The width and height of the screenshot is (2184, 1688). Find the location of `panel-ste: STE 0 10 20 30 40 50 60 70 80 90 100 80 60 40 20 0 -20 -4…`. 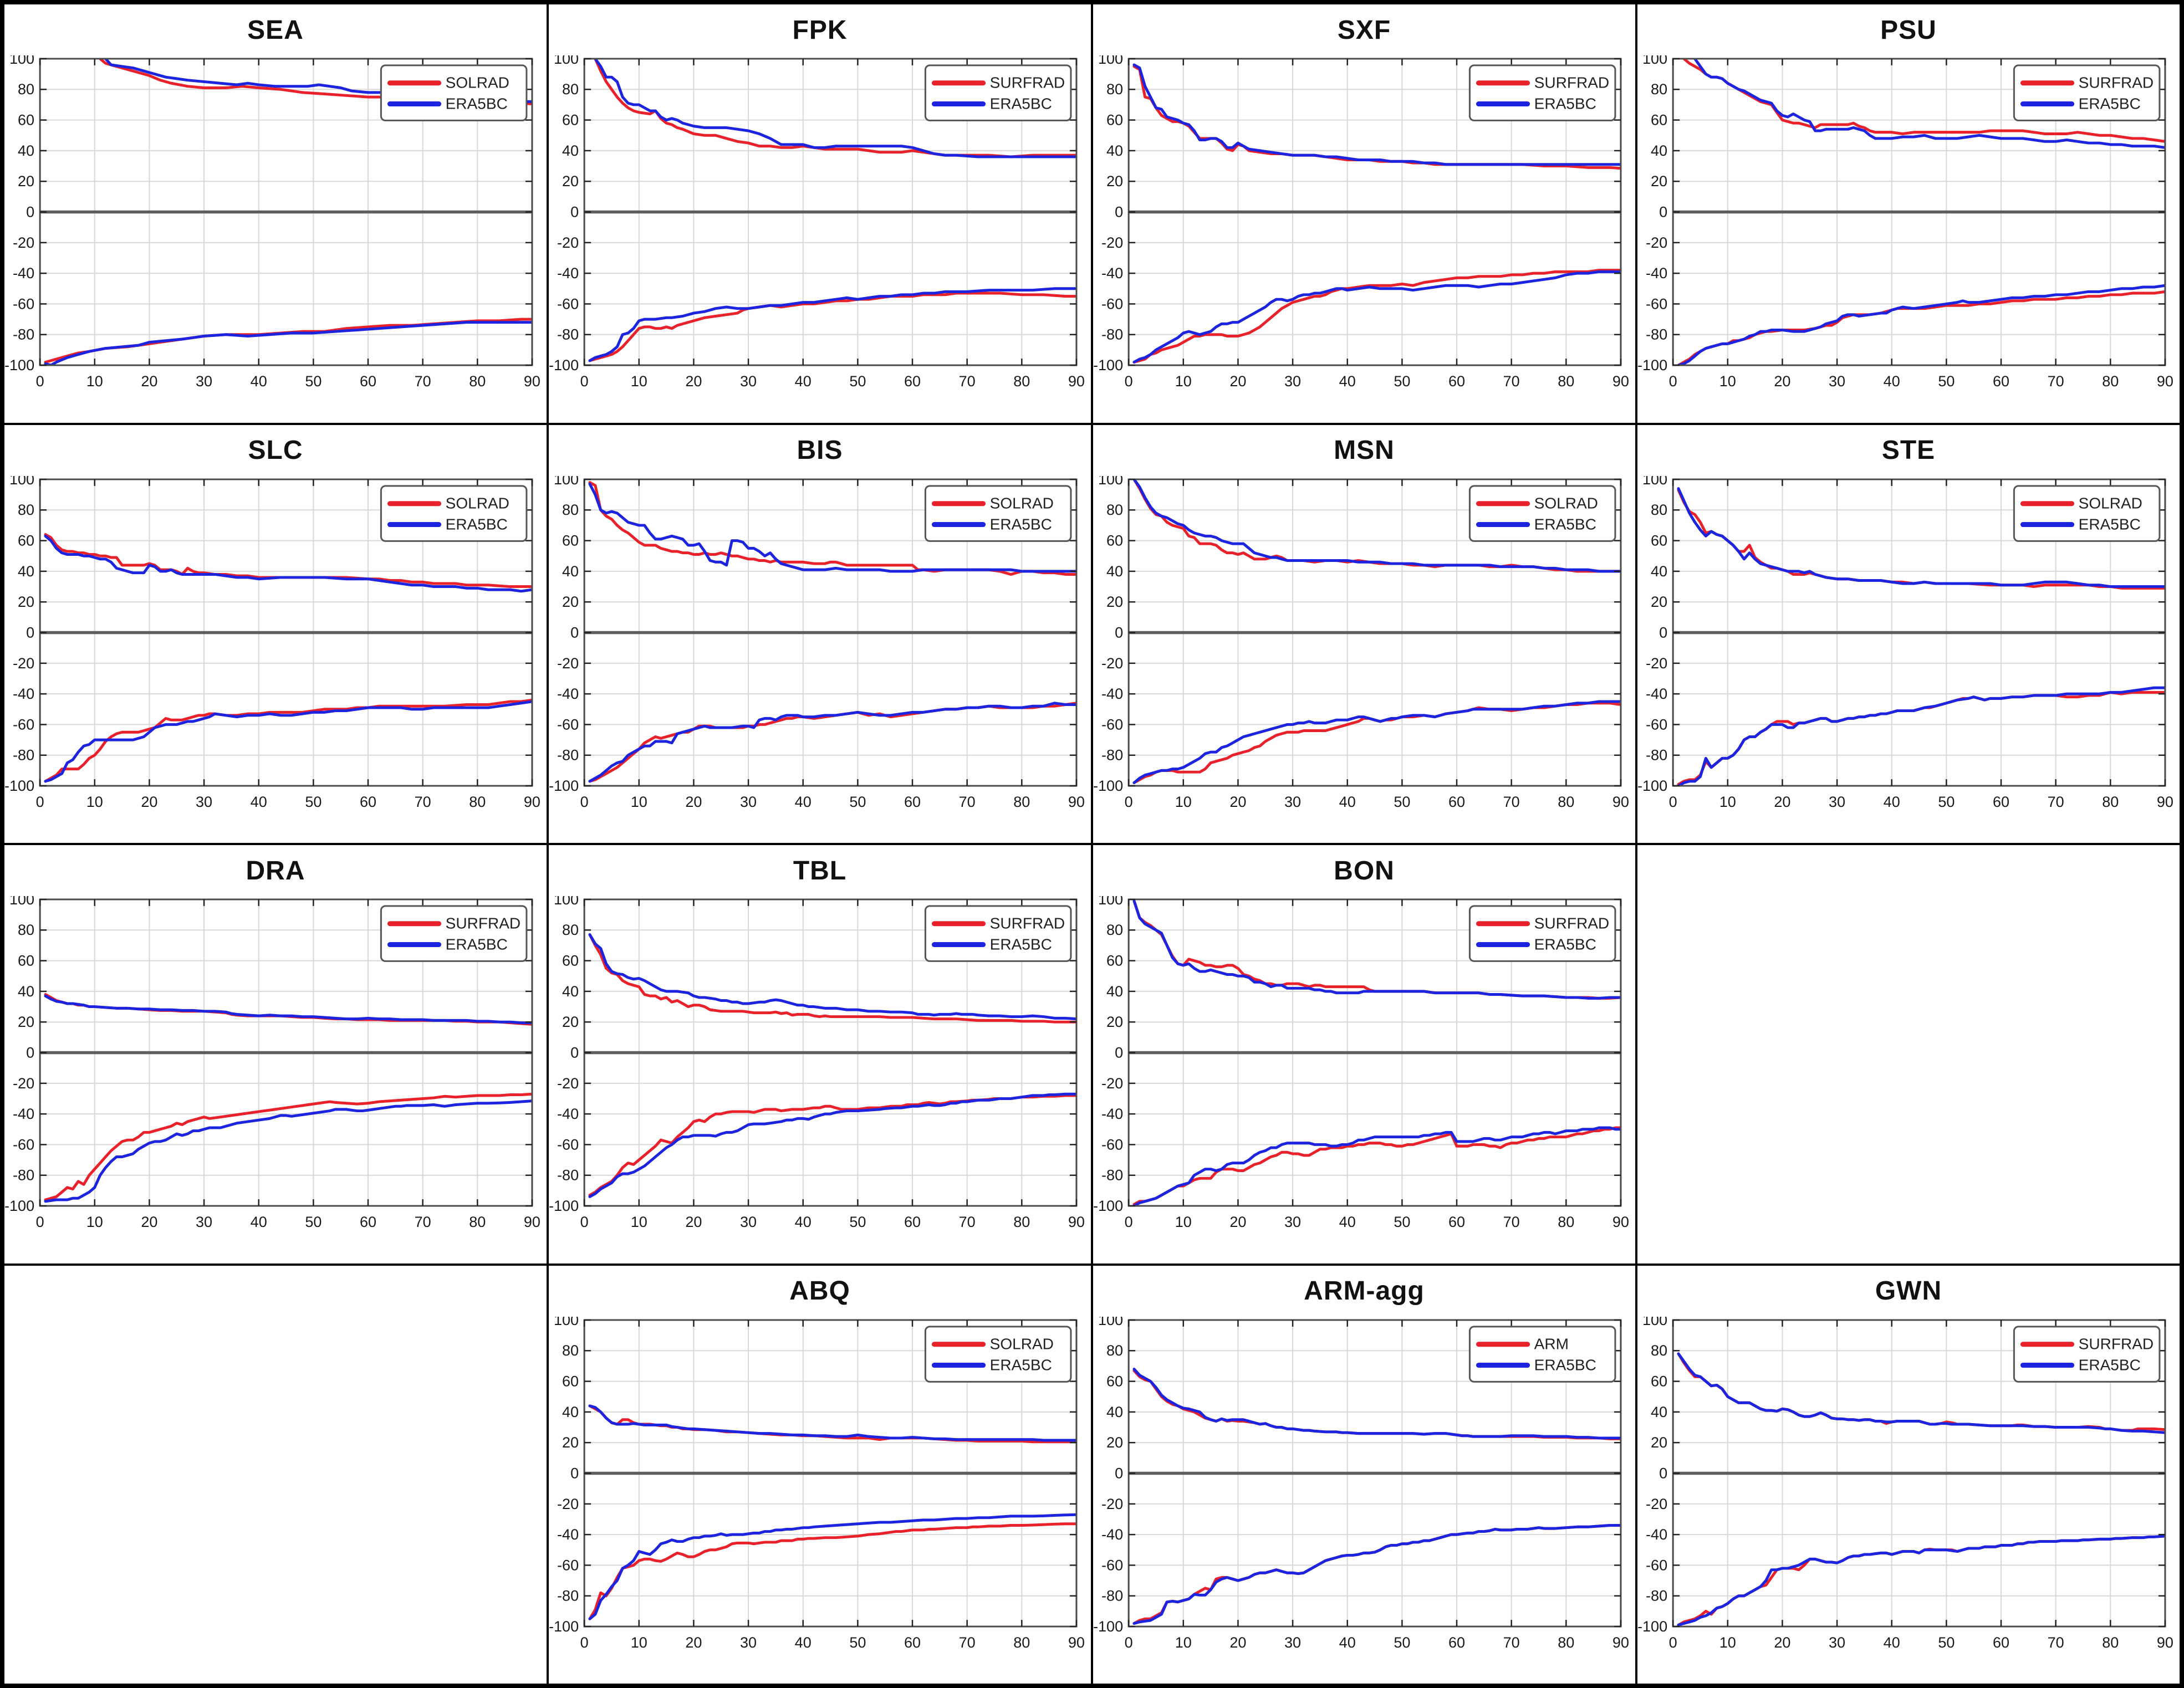

panel-ste: STE 0 10 20 30 40 50 60 70 80 90 100 80 60 40 20 0 -20 -4… is located at coordinates (1908, 633).